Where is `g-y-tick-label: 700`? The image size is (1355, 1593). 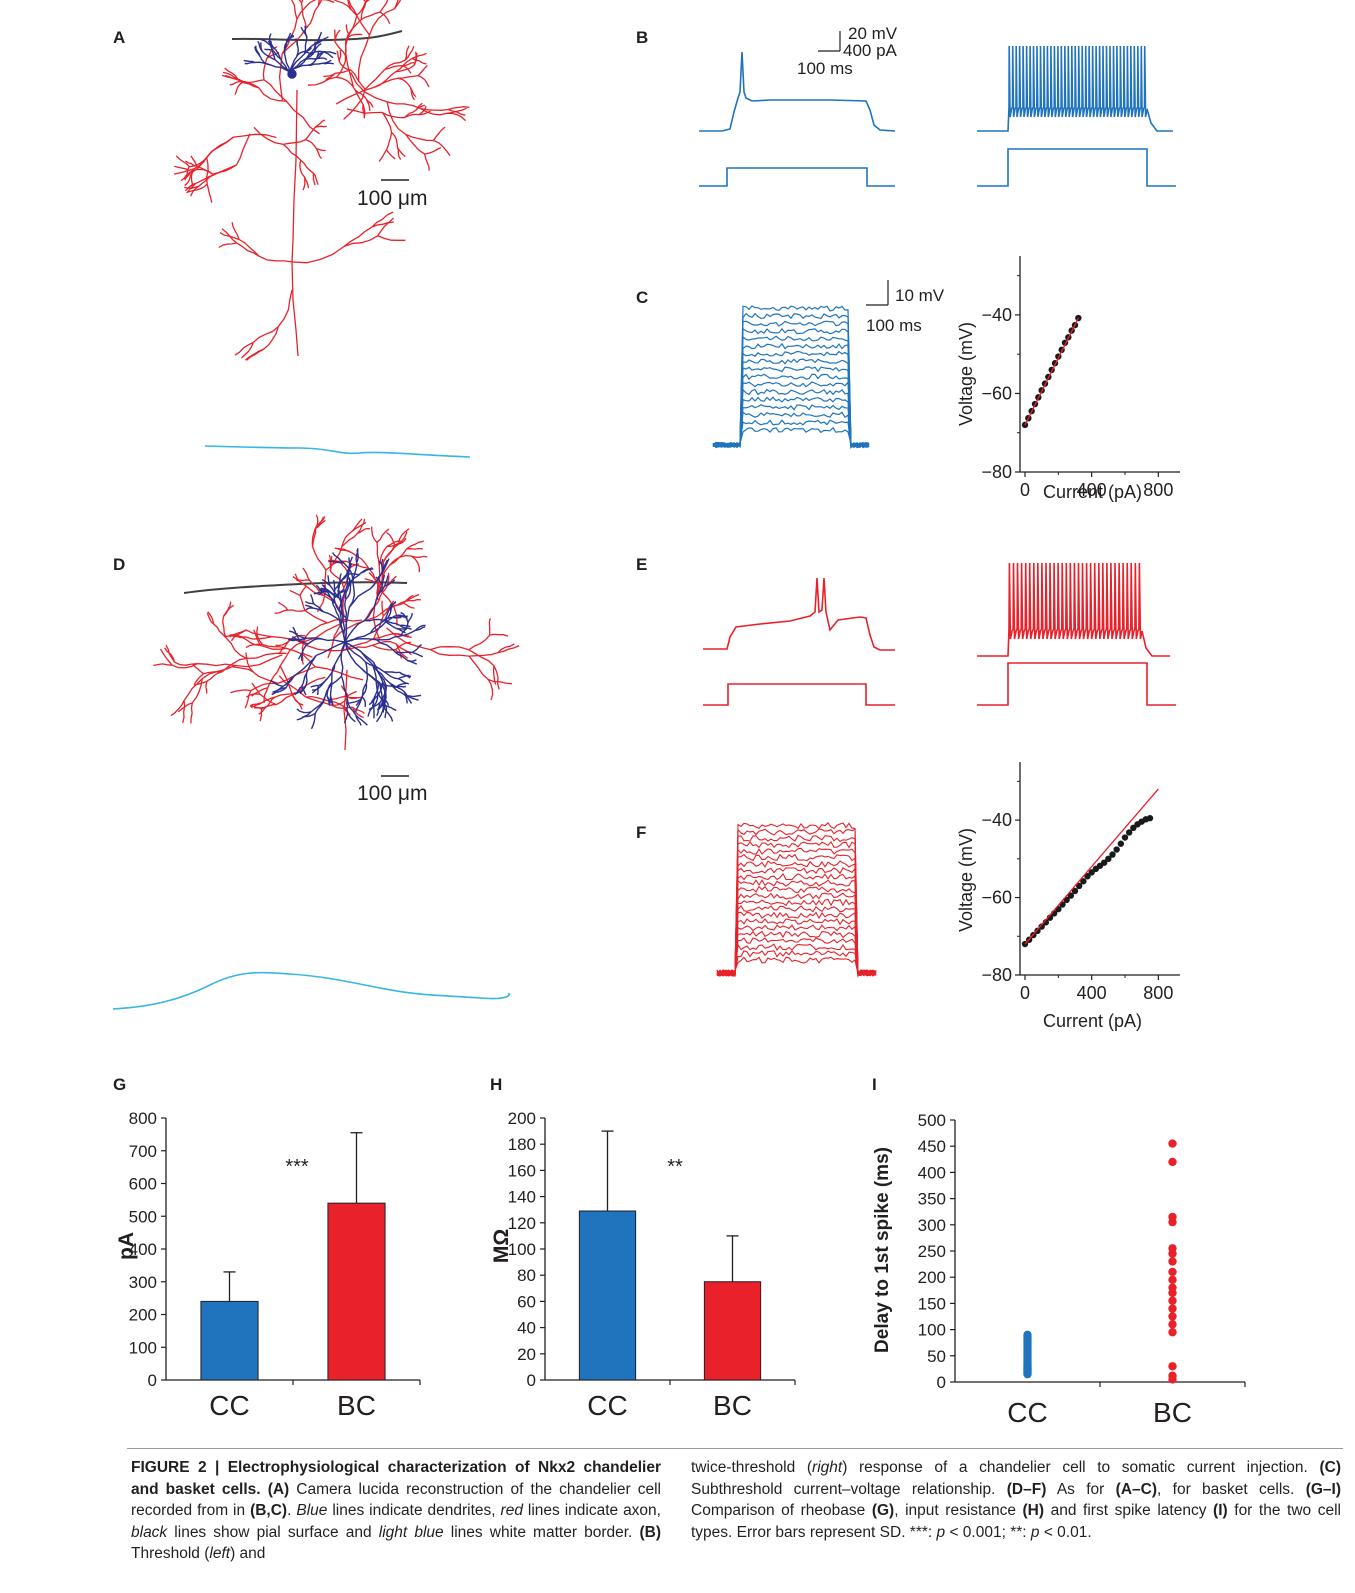
g-y-tick-label: 700 is located at coordinates (143, 1151).